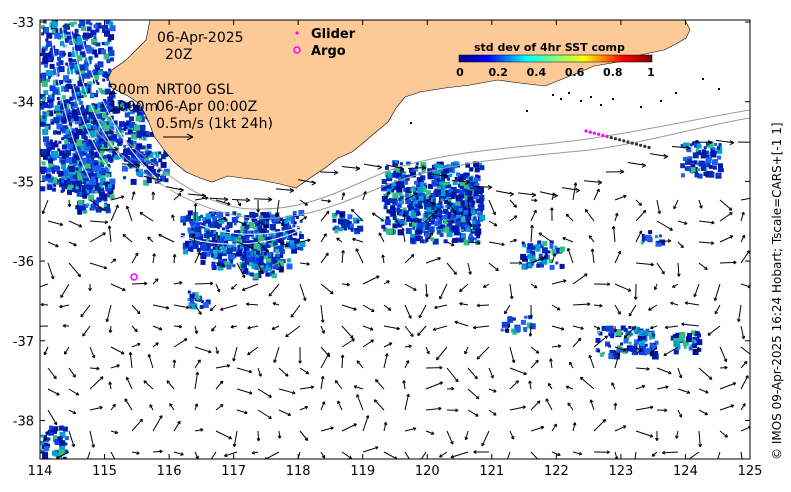 This screenshot has height=492, width=791. What do you see at coordinates (23, 262) in the screenshot?
I see `y-tick-label: -36` at bounding box center [23, 262].